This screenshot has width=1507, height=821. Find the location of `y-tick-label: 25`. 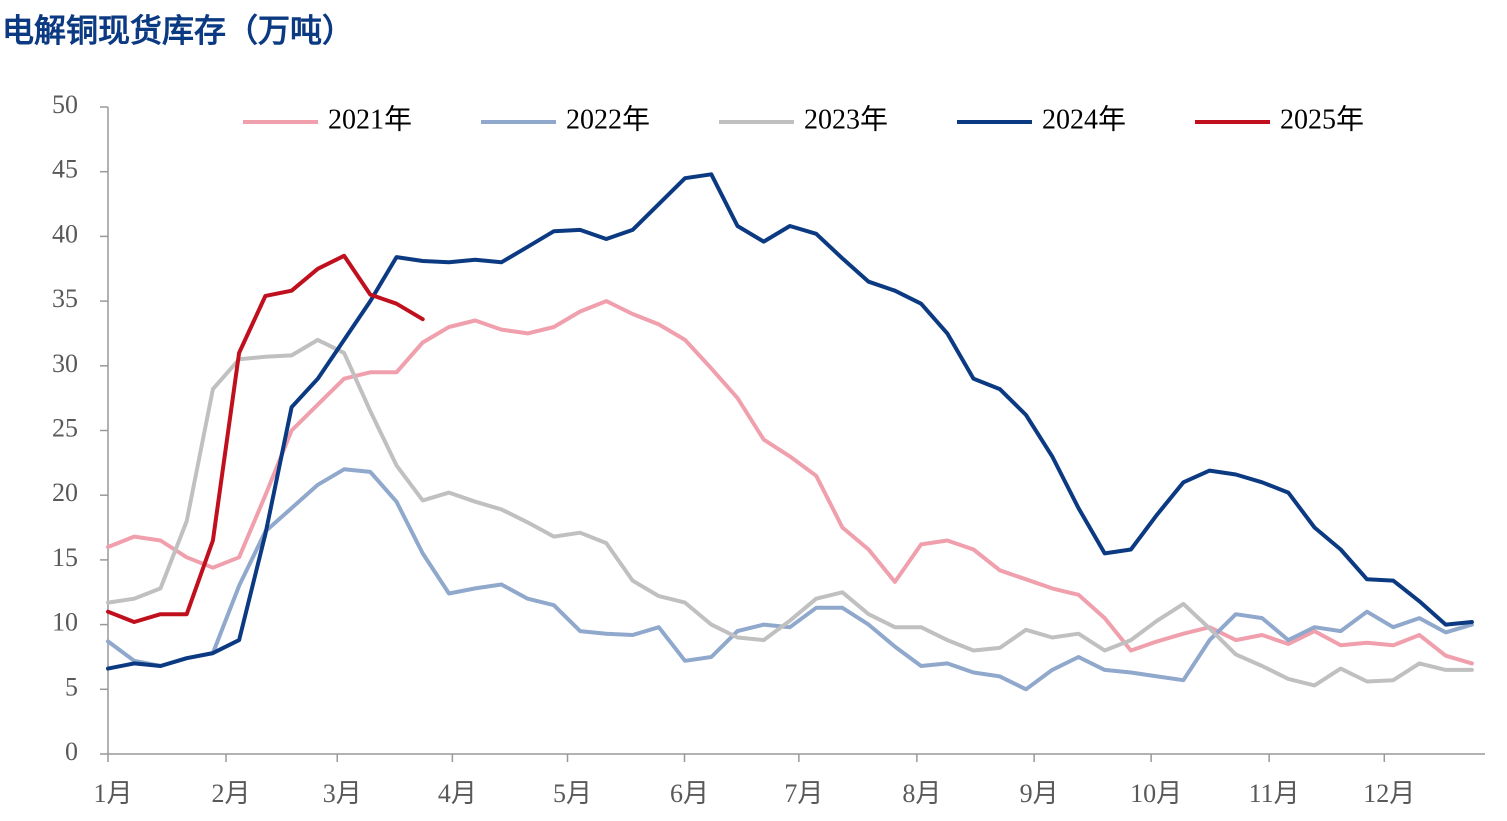

y-tick-label: 25 is located at coordinates (65, 427).